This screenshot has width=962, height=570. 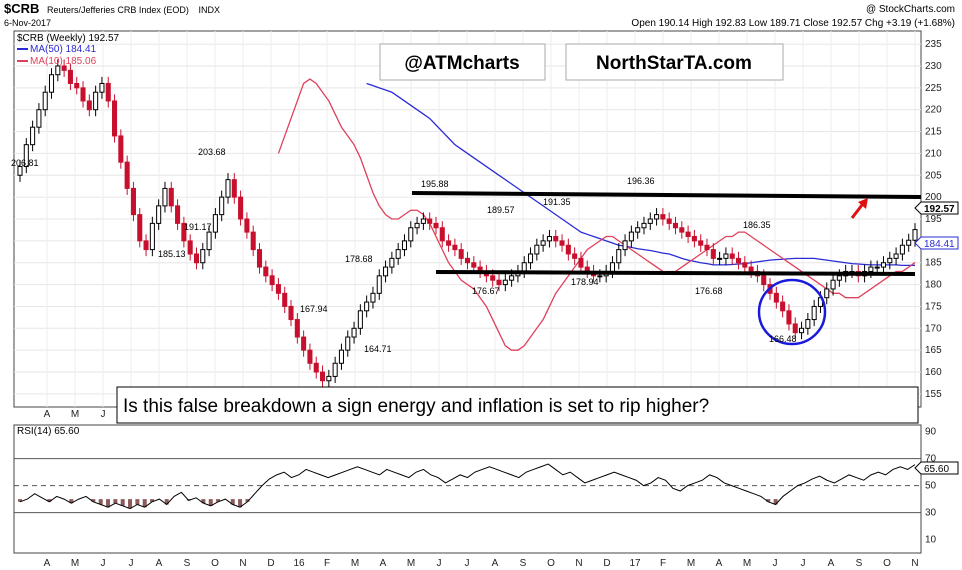 What do you see at coordinates (936, 243) in the screenshot?
I see `ma-badge: 184.41` at bounding box center [936, 243].